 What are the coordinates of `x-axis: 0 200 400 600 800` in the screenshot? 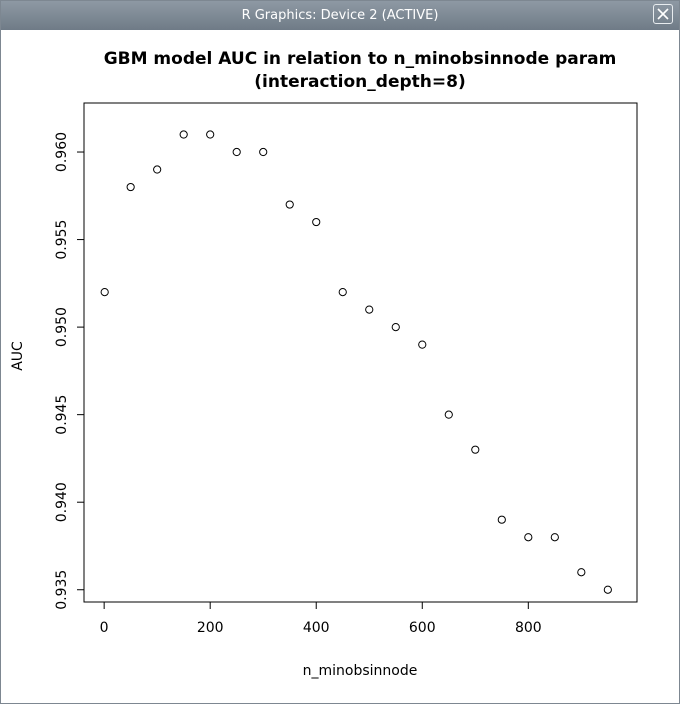 It's located at (321, 618).